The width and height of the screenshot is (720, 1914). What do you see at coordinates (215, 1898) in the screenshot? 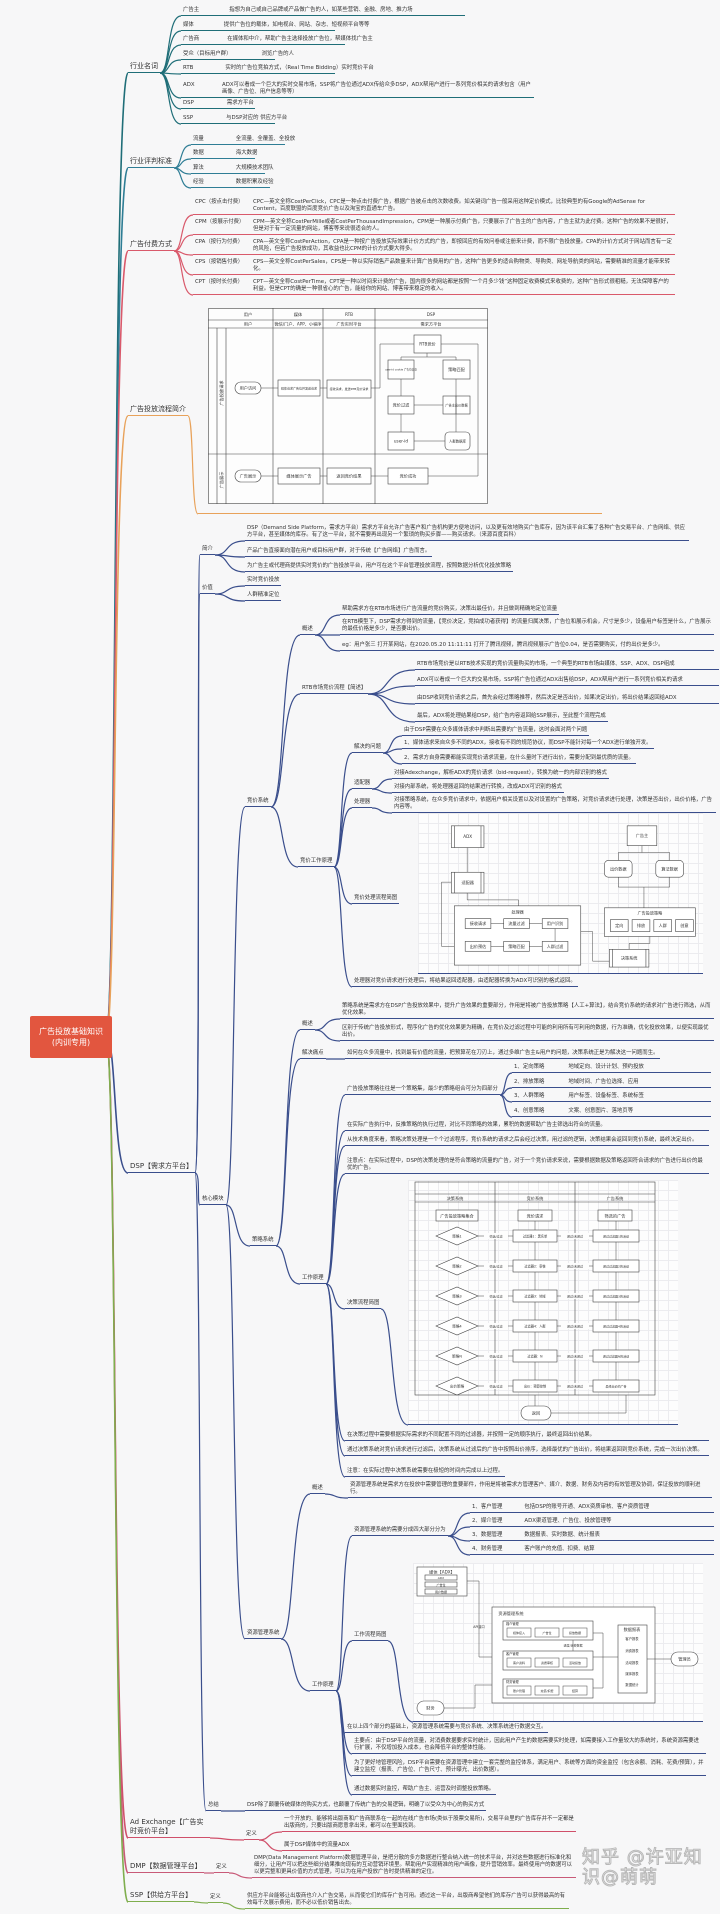
I see `ssp-definition: 定义` at bounding box center [215, 1898].